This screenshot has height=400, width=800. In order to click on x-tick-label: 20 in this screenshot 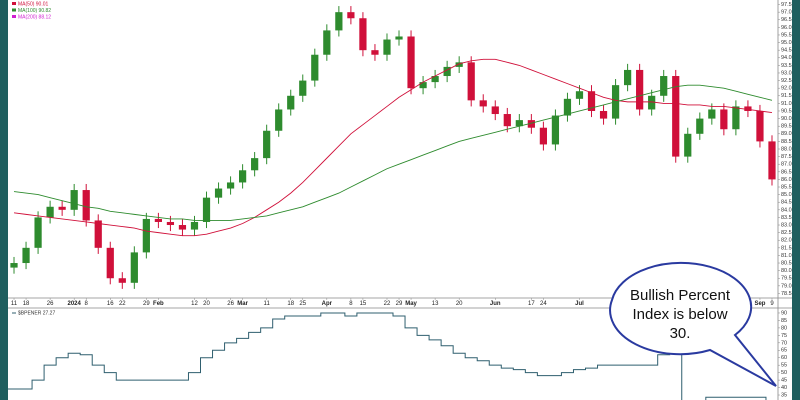, I will do `click(206, 304)`.